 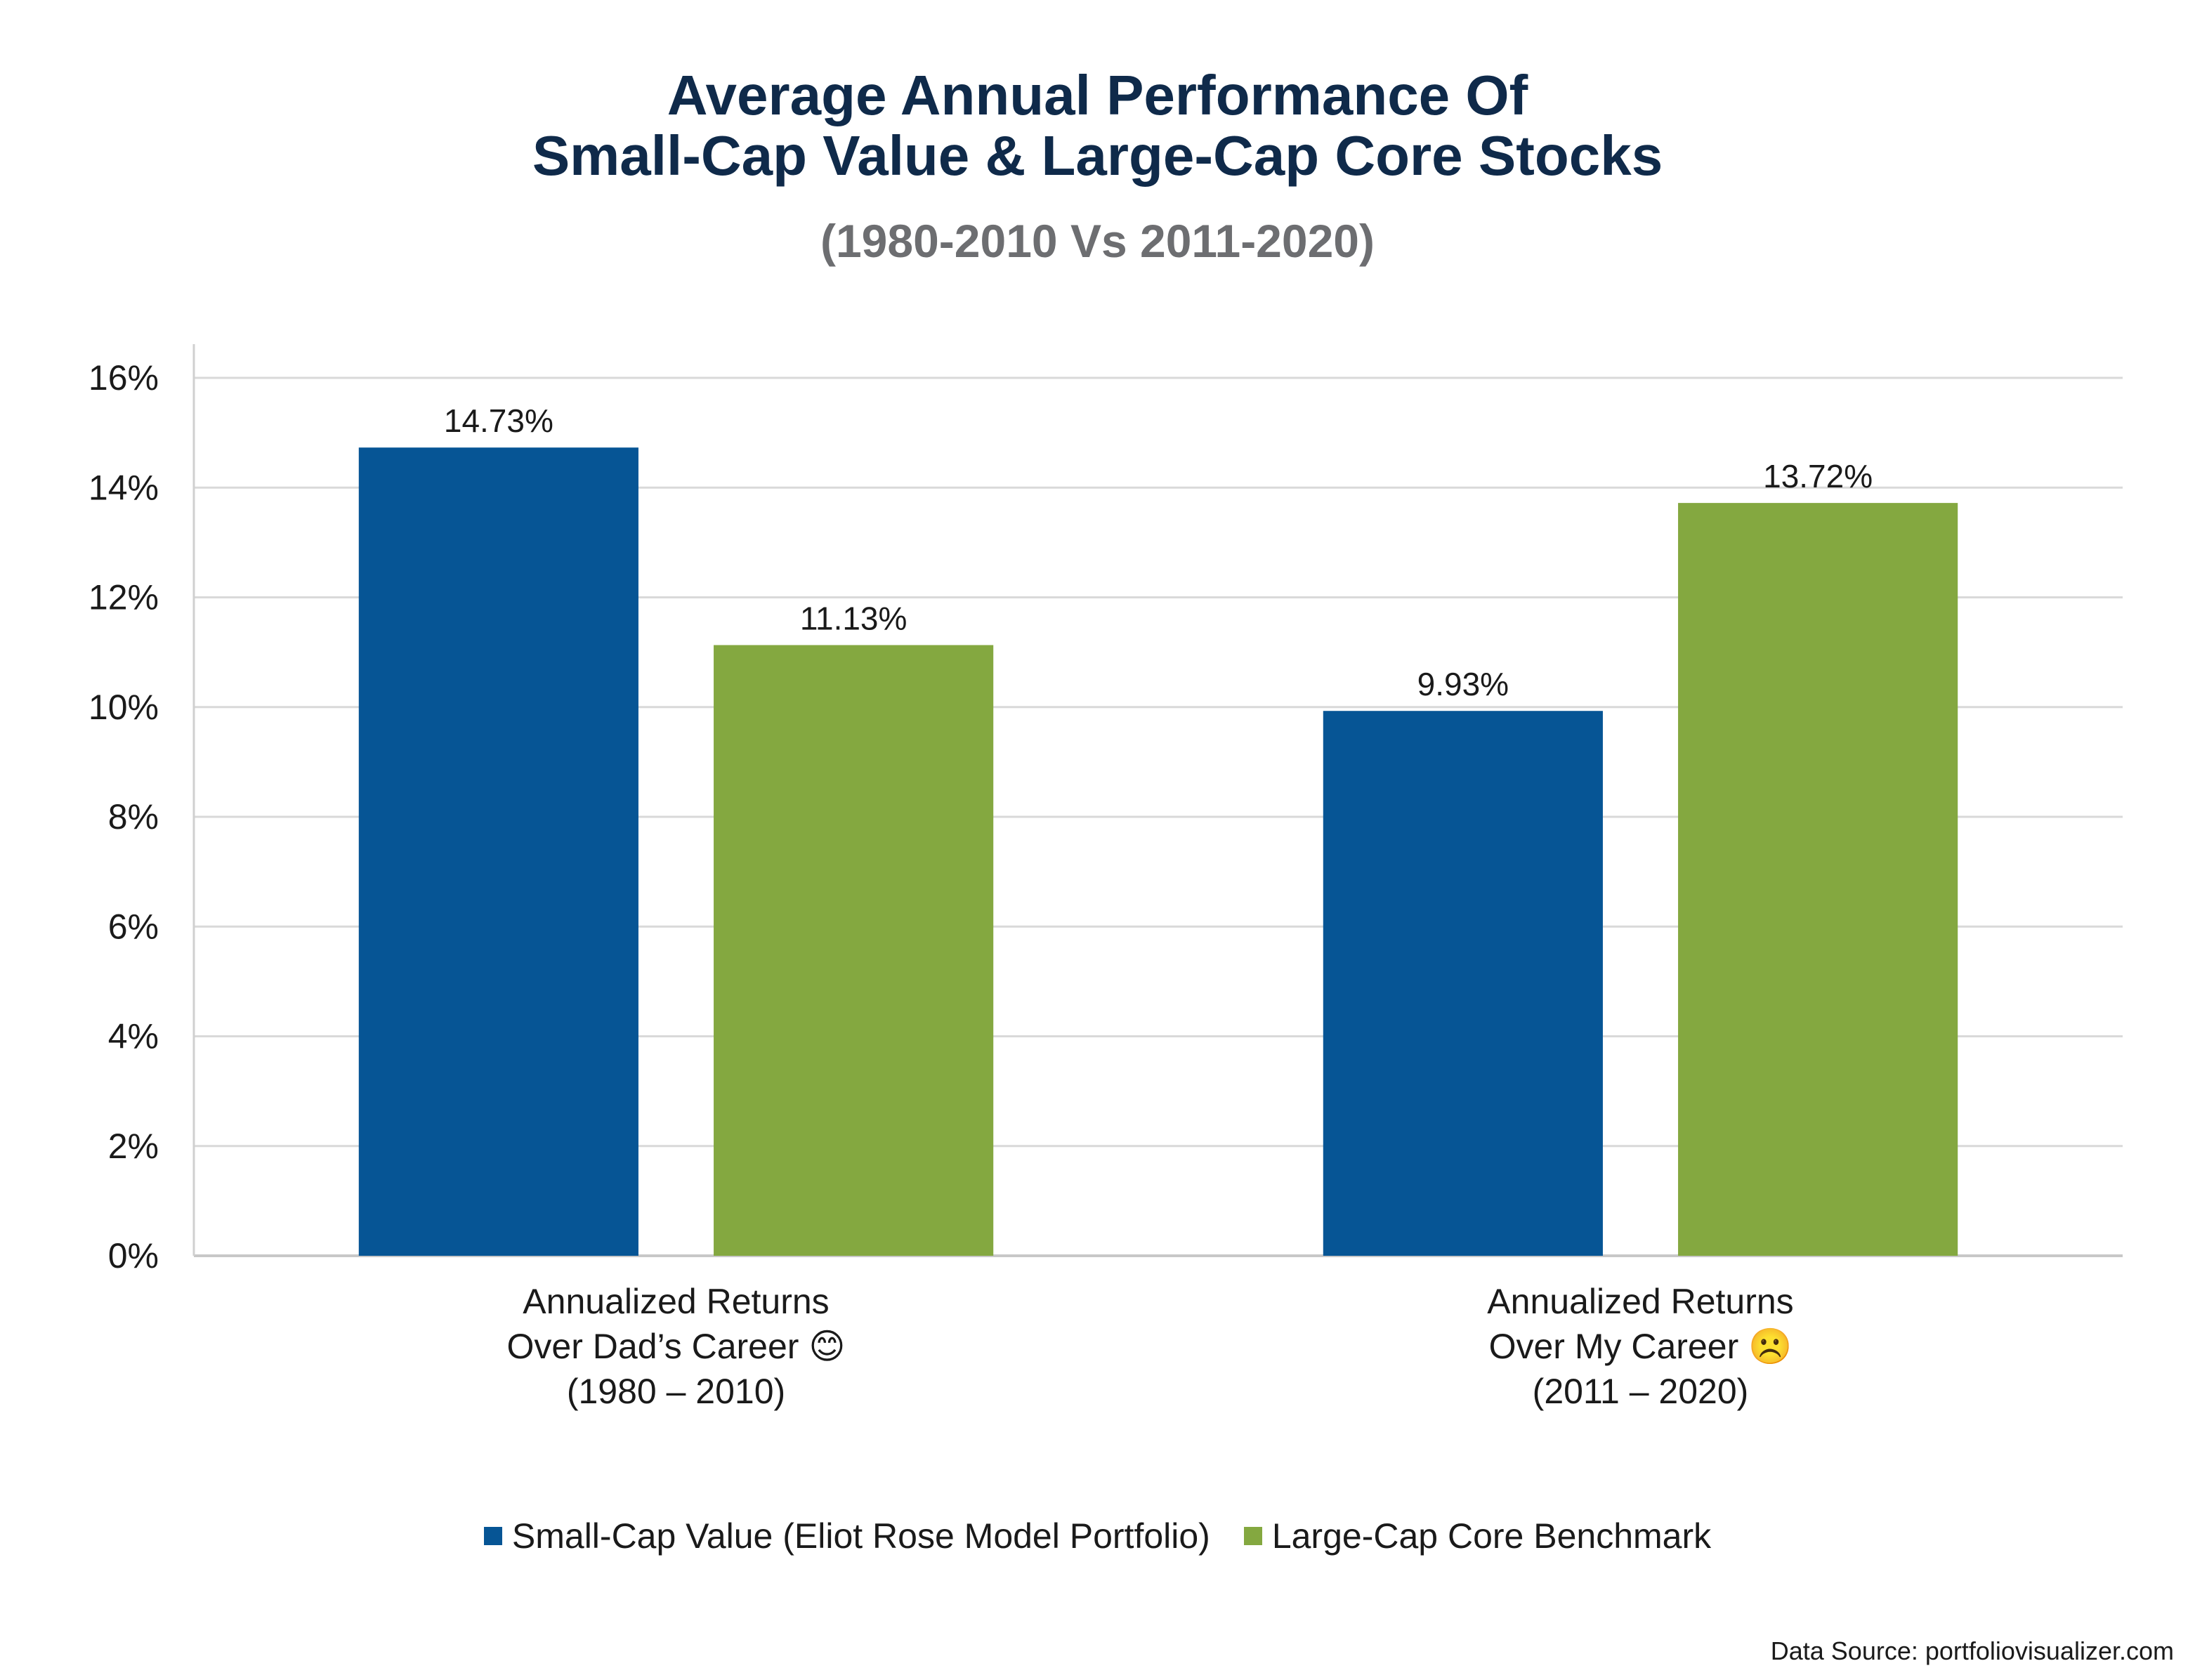 What do you see at coordinates (1463, 684) in the screenshot?
I see `data-label: 9.93%` at bounding box center [1463, 684].